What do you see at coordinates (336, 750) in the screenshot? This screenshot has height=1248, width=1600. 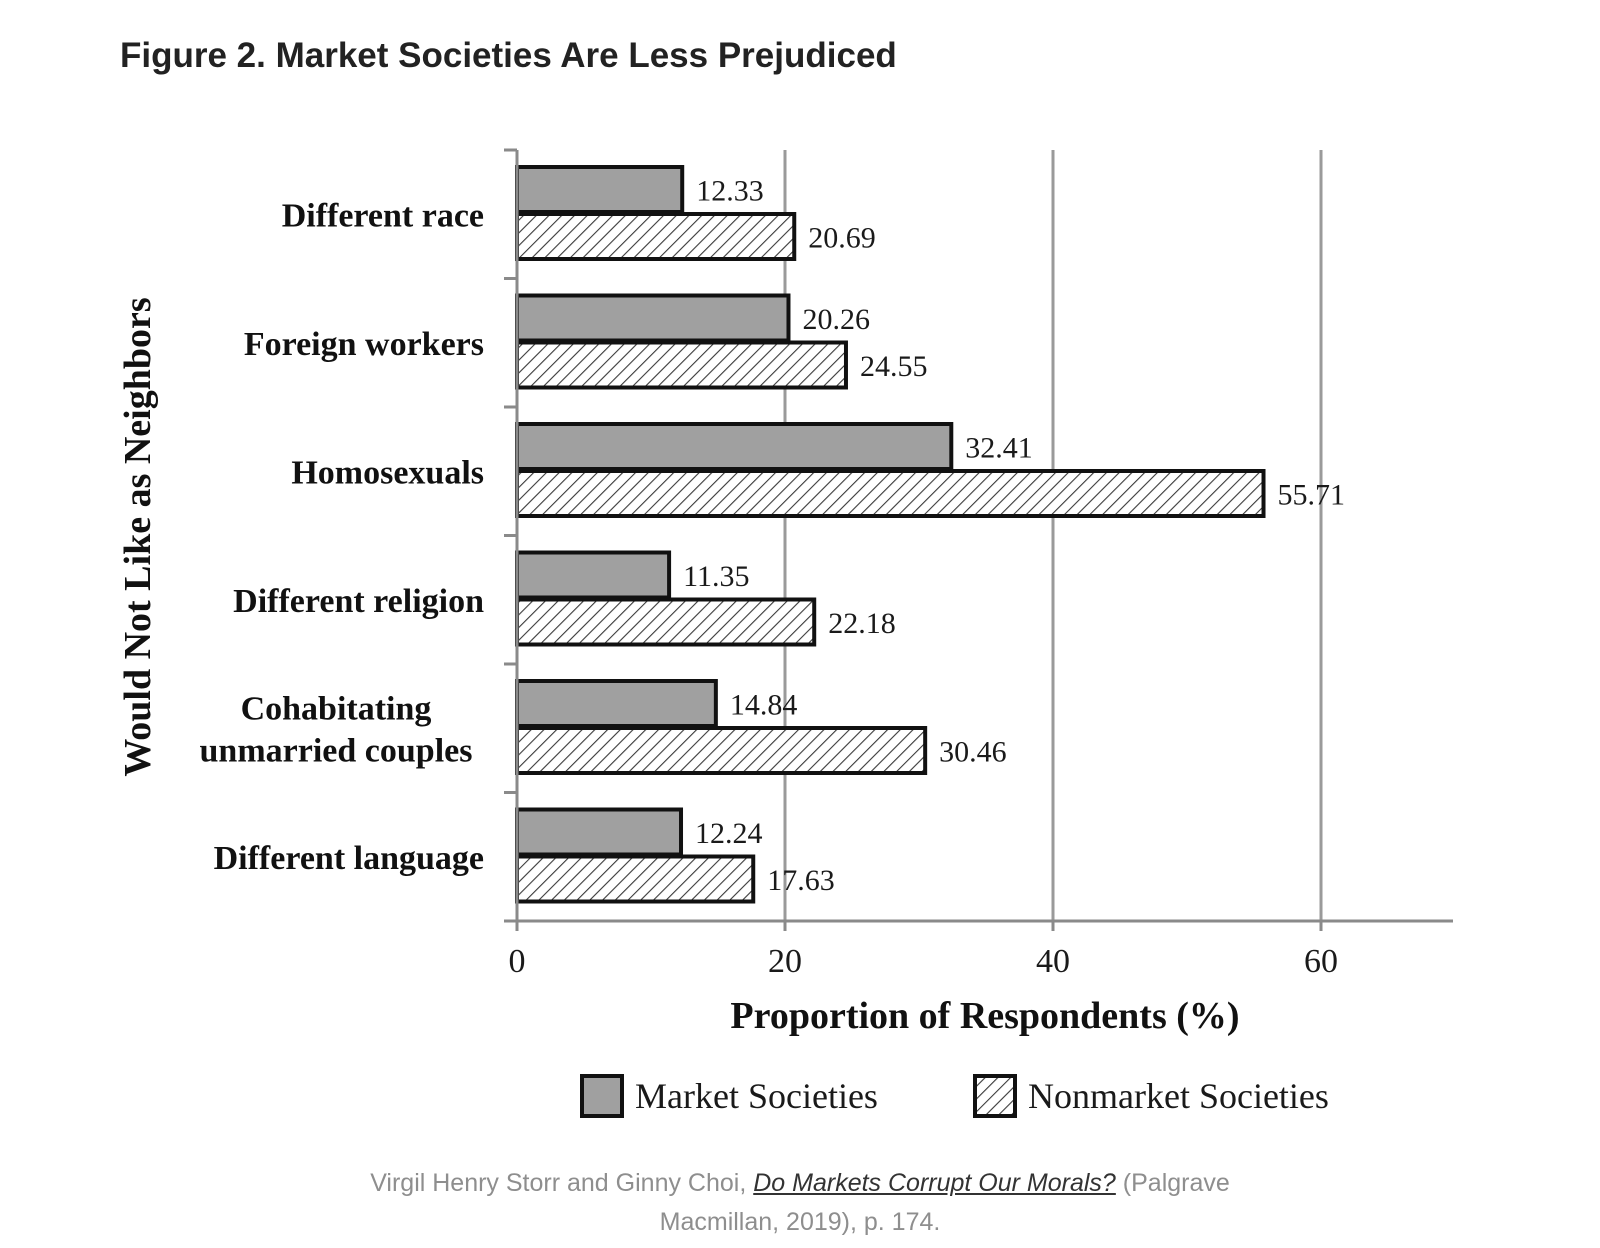 I see `category-label: unmarried couples` at bounding box center [336, 750].